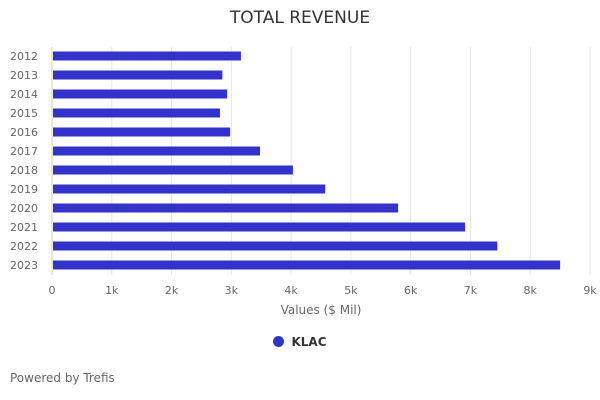 The image size is (600, 400). Describe the element at coordinates (173, 170) in the screenshot. I see `bar-2018` at that location.